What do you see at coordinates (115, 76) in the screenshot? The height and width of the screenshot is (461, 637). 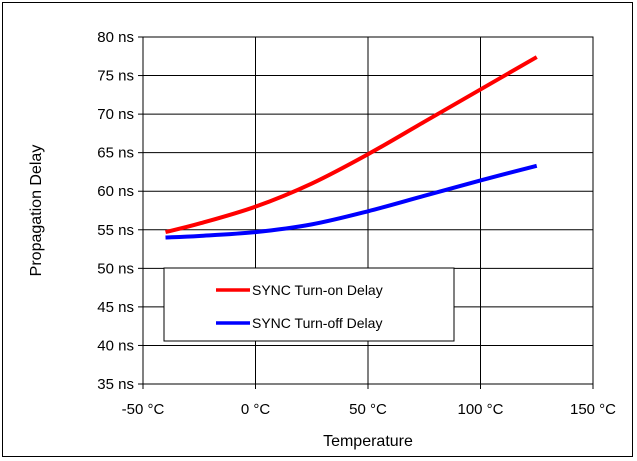 I see `y-tick-label: 75 ns` at bounding box center [115, 76].